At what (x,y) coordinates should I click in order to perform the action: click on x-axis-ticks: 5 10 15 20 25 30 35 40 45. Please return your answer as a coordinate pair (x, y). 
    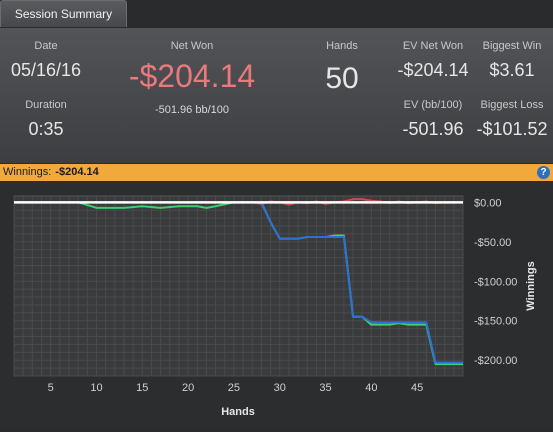
    Looking at the image, I should click on (236, 388).